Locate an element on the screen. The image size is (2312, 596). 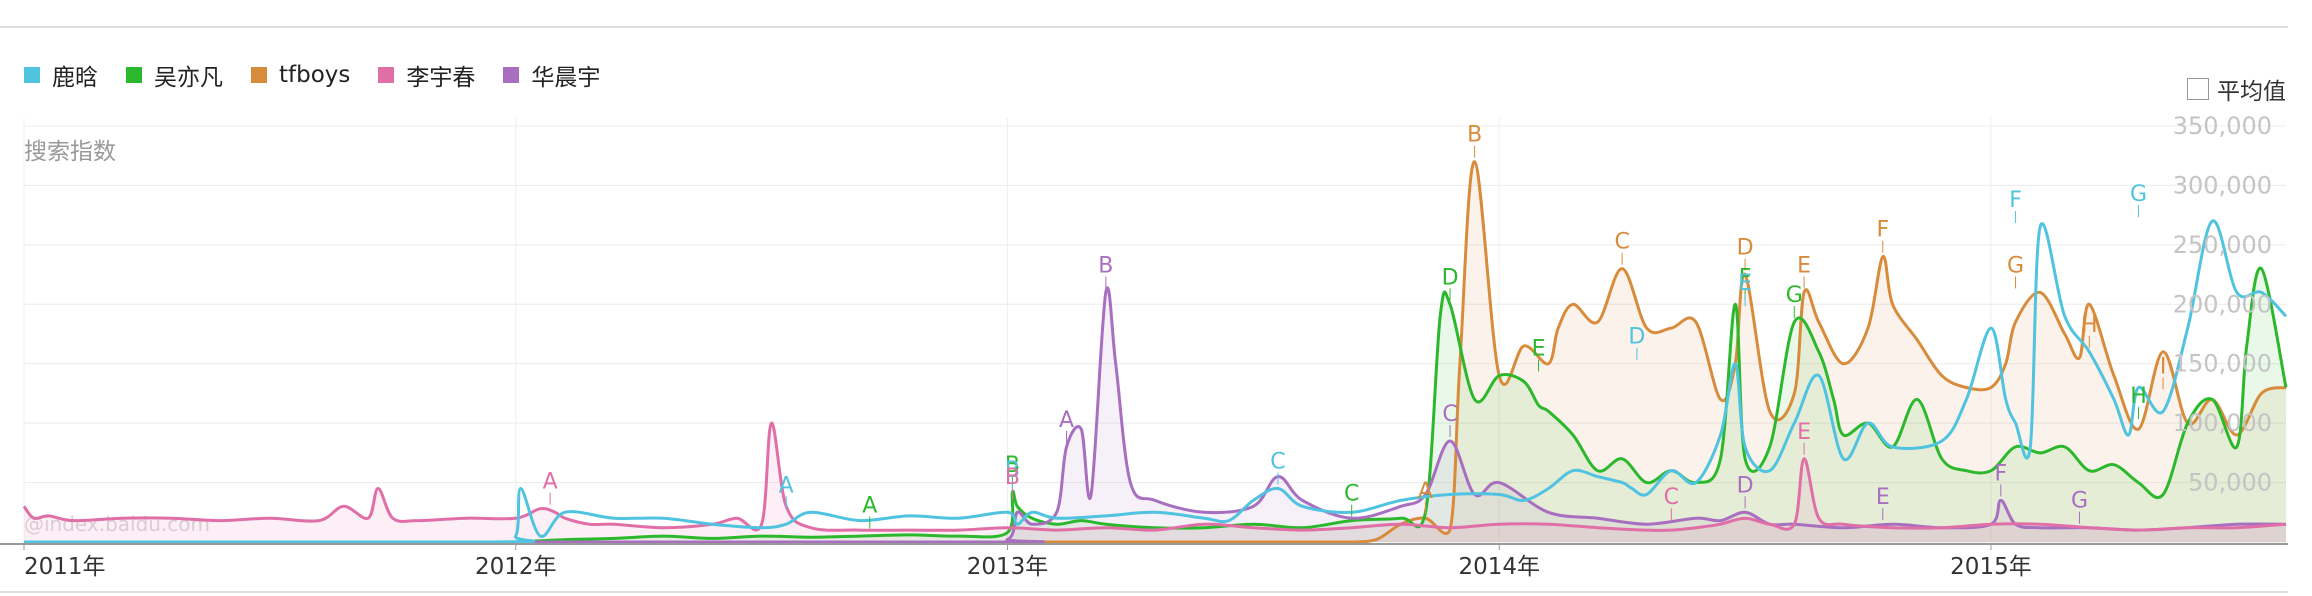
y-tick-label: 150,000 is located at coordinates (2222, 364).